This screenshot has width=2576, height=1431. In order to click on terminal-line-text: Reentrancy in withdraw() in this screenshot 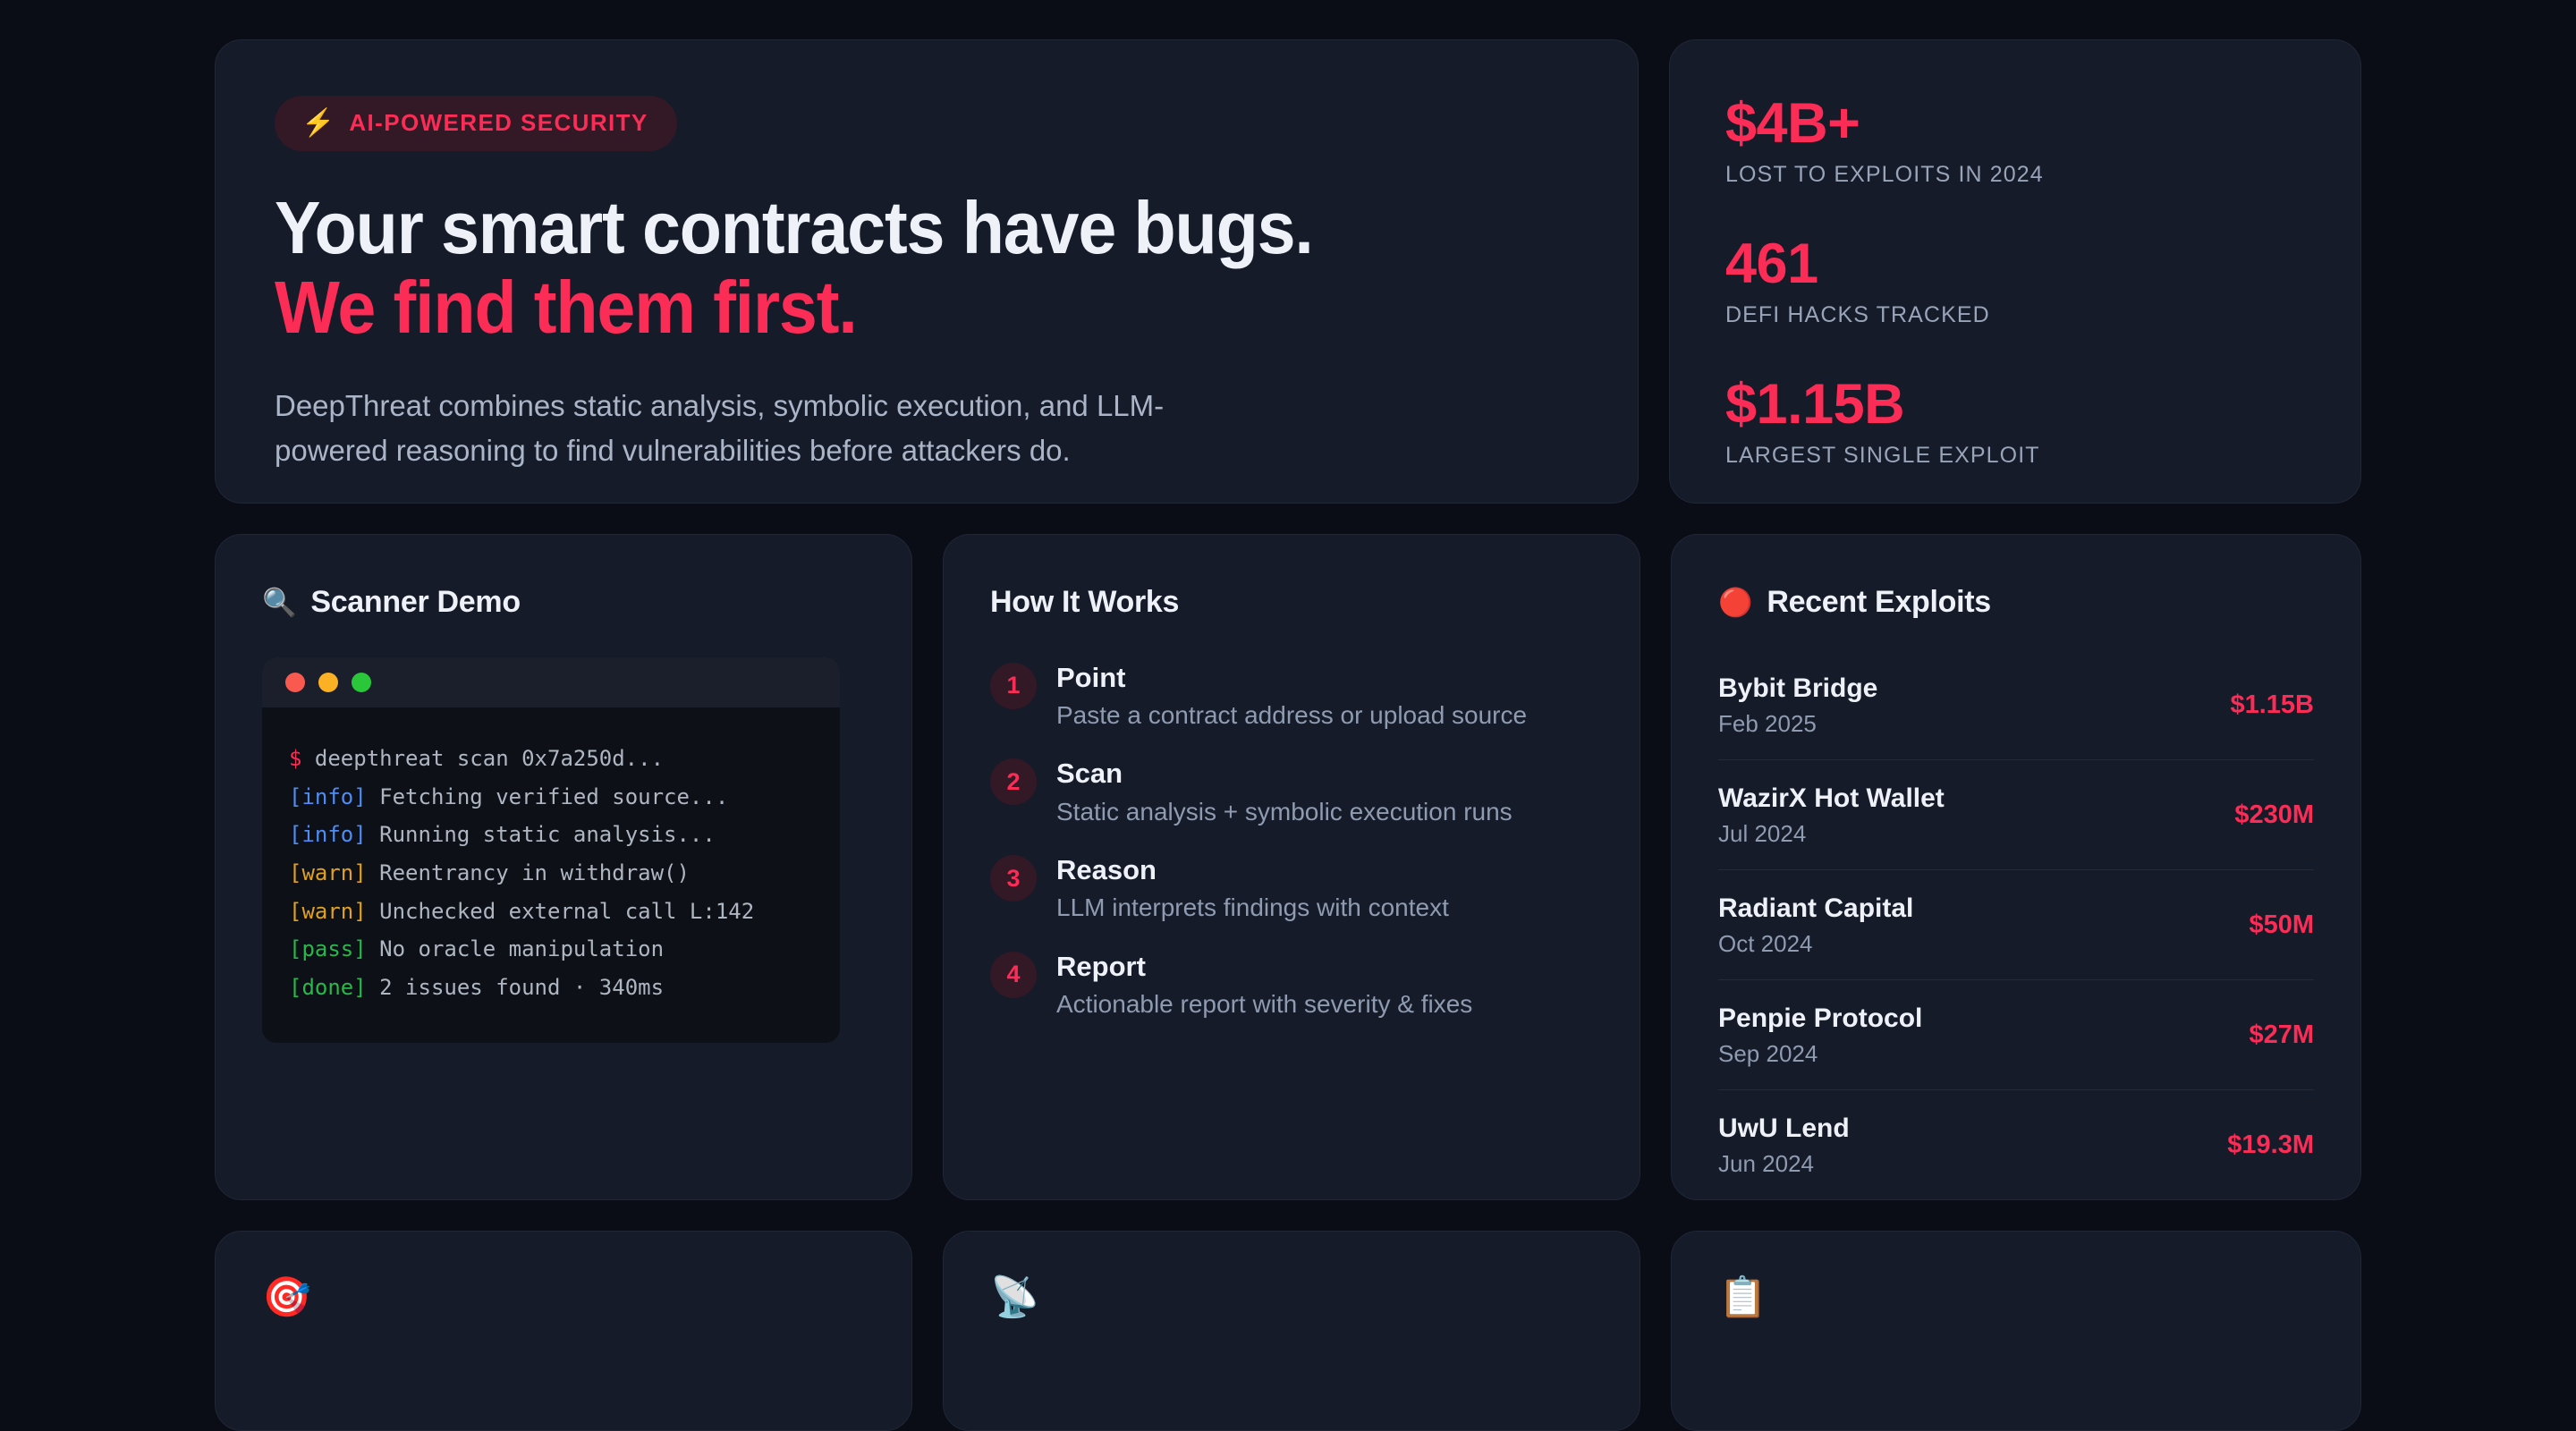, I will do `click(528, 873)`.